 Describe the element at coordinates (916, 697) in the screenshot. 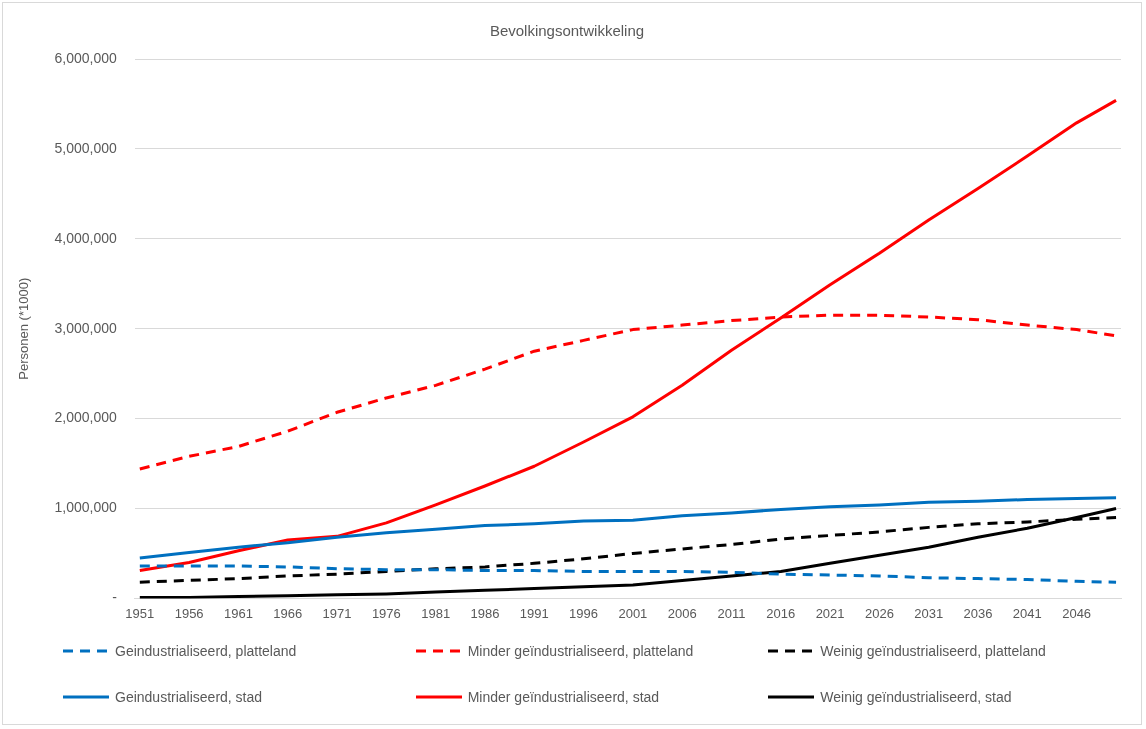

I see `legend-label: Weinig geïndustrialiseerd, stad` at that location.